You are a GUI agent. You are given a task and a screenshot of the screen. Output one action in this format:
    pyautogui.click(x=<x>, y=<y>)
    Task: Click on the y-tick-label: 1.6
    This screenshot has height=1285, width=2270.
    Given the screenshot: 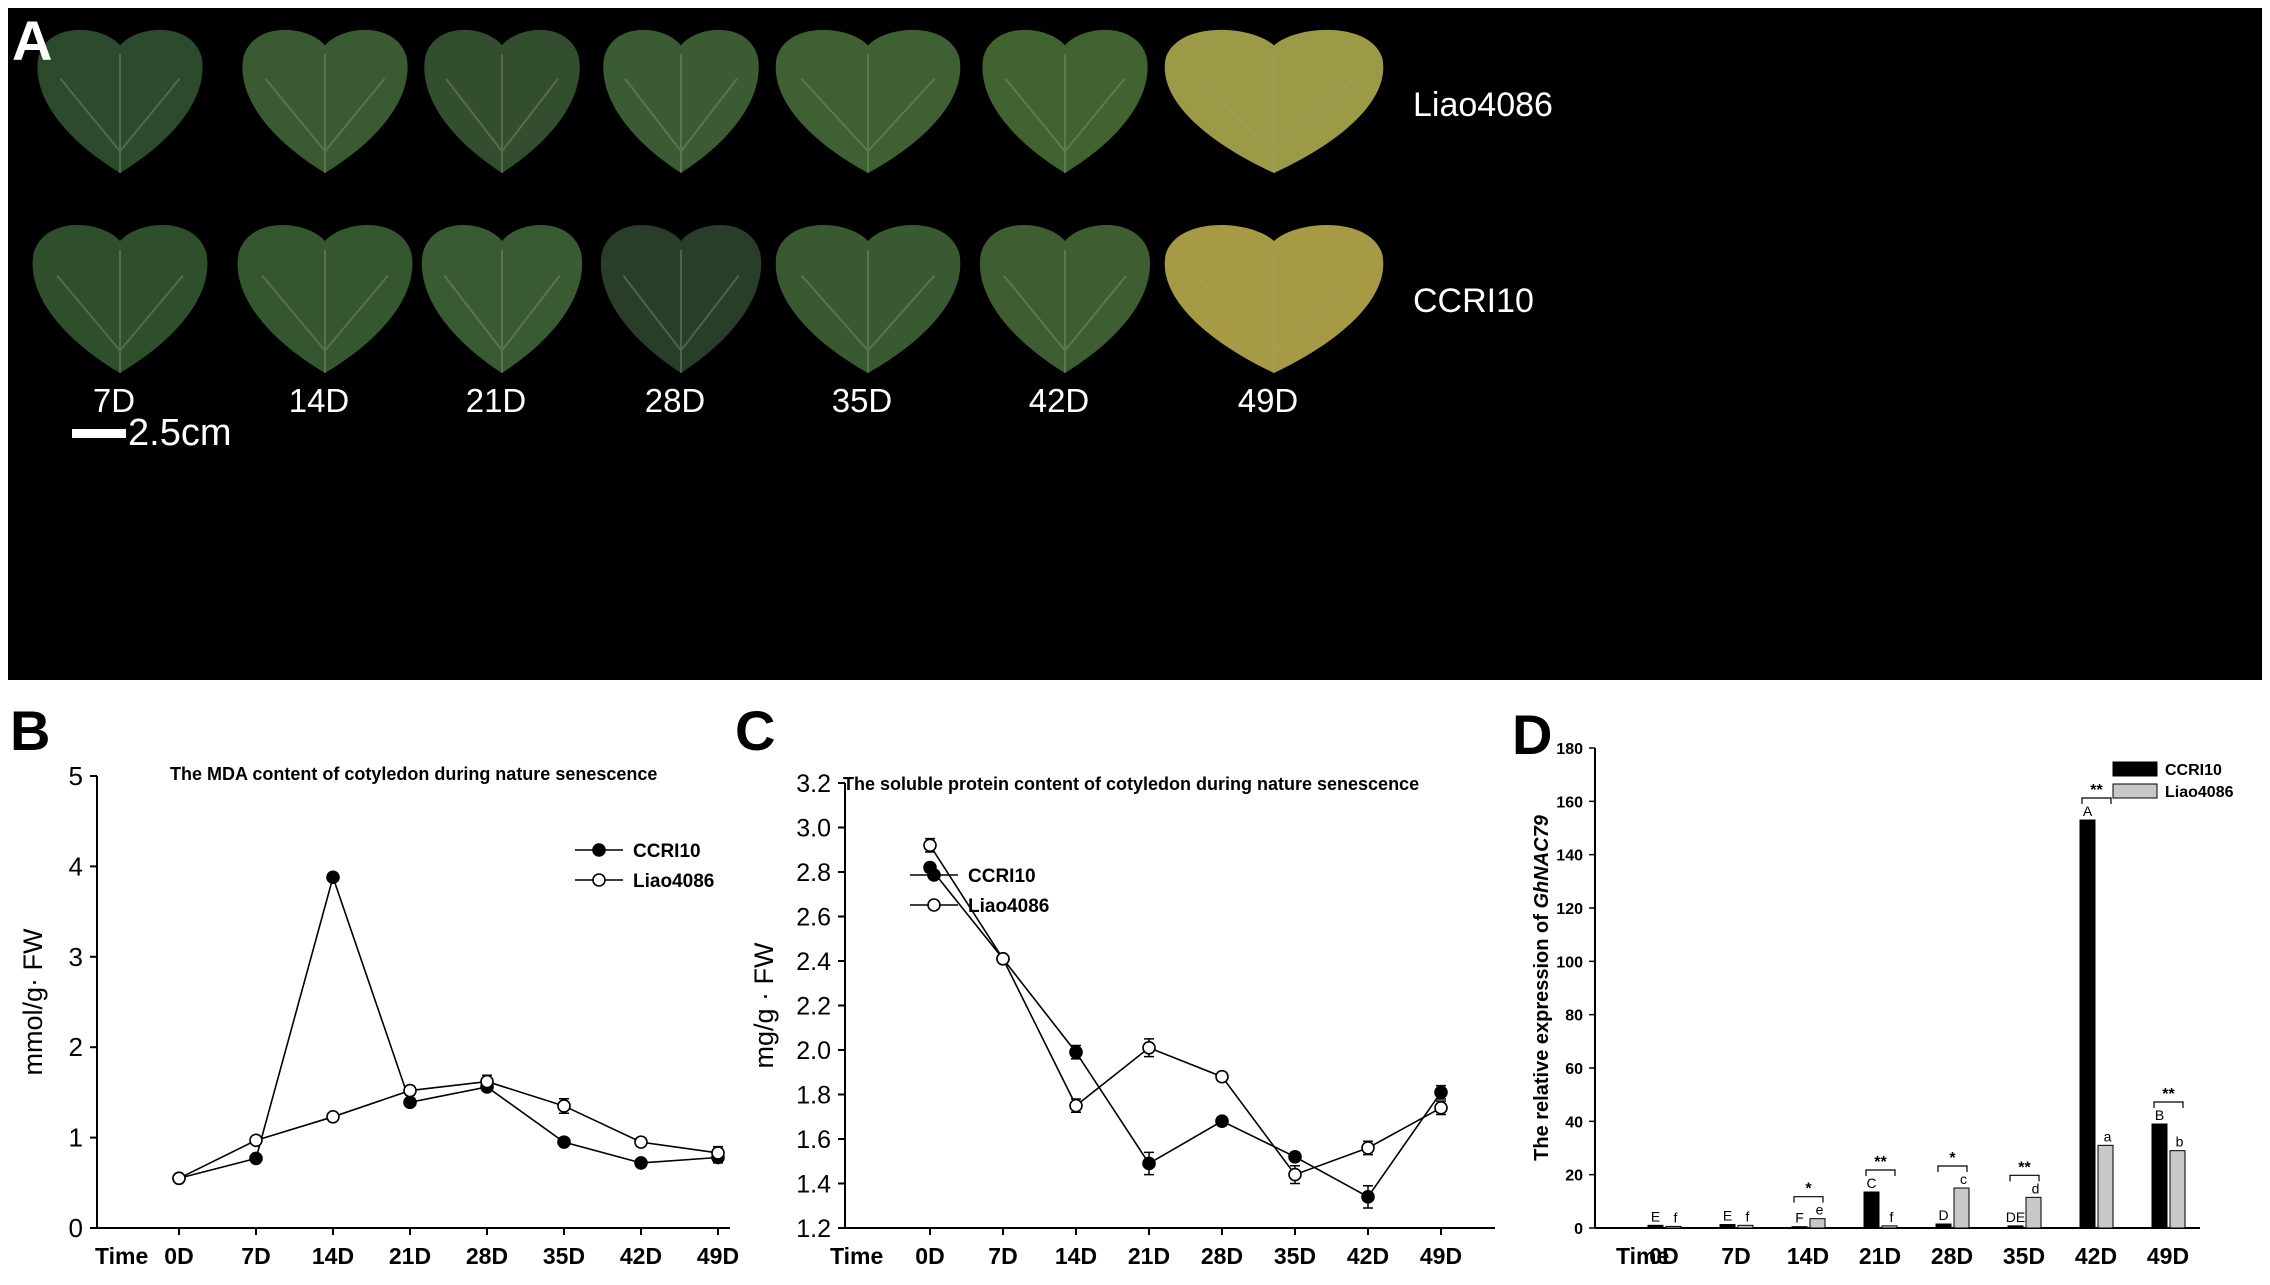 What is the action you would take?
    pyautogui.click(x=813, y=1140)
    